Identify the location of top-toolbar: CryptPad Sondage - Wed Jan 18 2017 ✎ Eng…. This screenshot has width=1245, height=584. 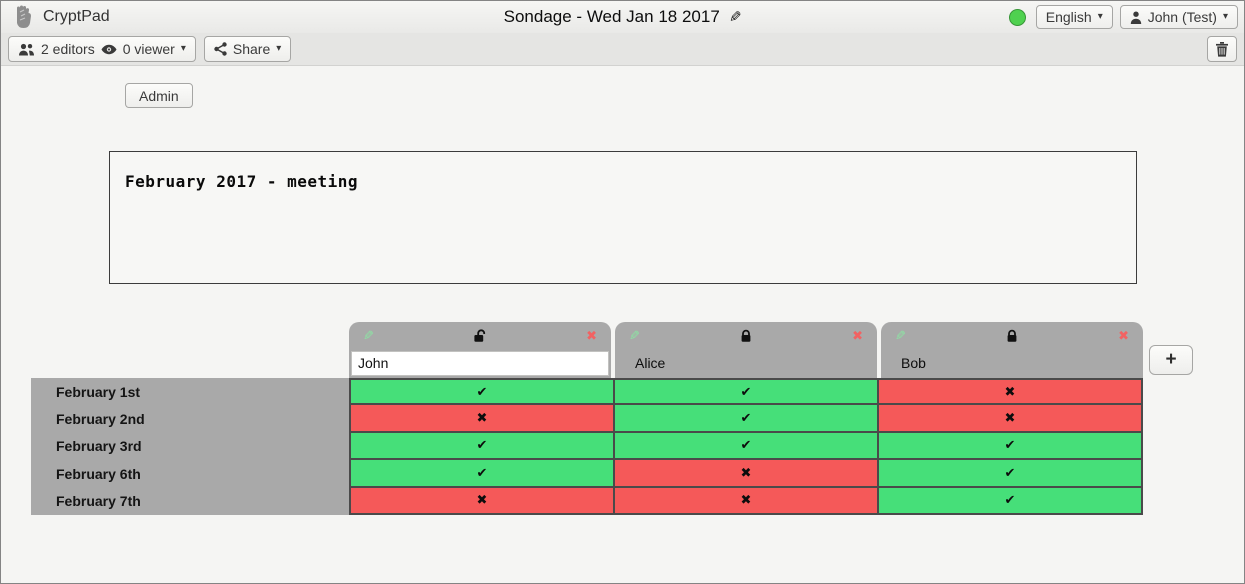
(622, 17).